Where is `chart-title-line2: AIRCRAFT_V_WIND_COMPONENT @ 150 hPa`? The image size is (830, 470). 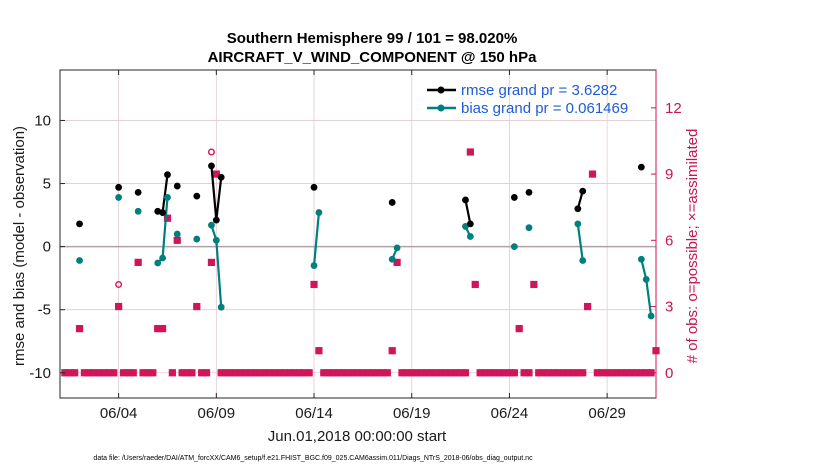
chart-title-line2: AIRCRAFT_V_WIND_COMPONENT @ 150 hPa is located at coordinates (373, 57).